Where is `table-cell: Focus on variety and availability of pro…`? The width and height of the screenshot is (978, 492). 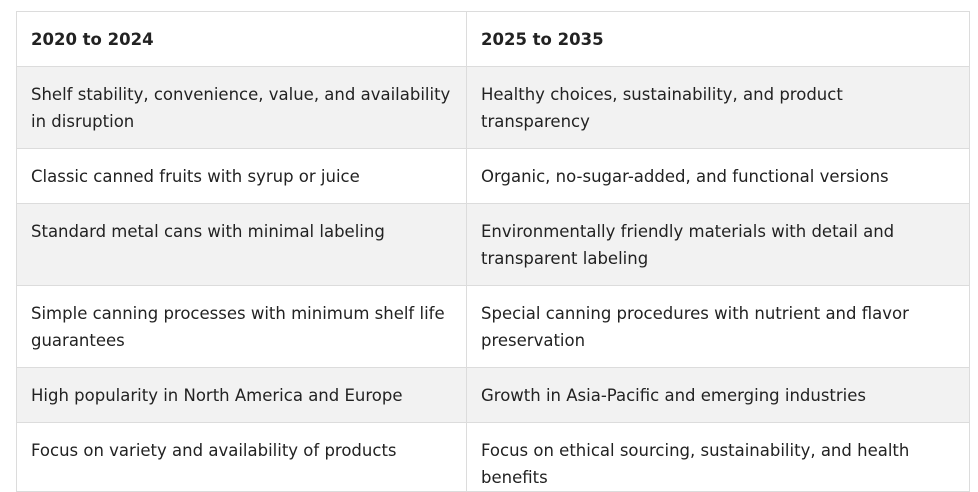 table-cell: Focus on variety and availability of pro… is located at coordinates (241, 457).